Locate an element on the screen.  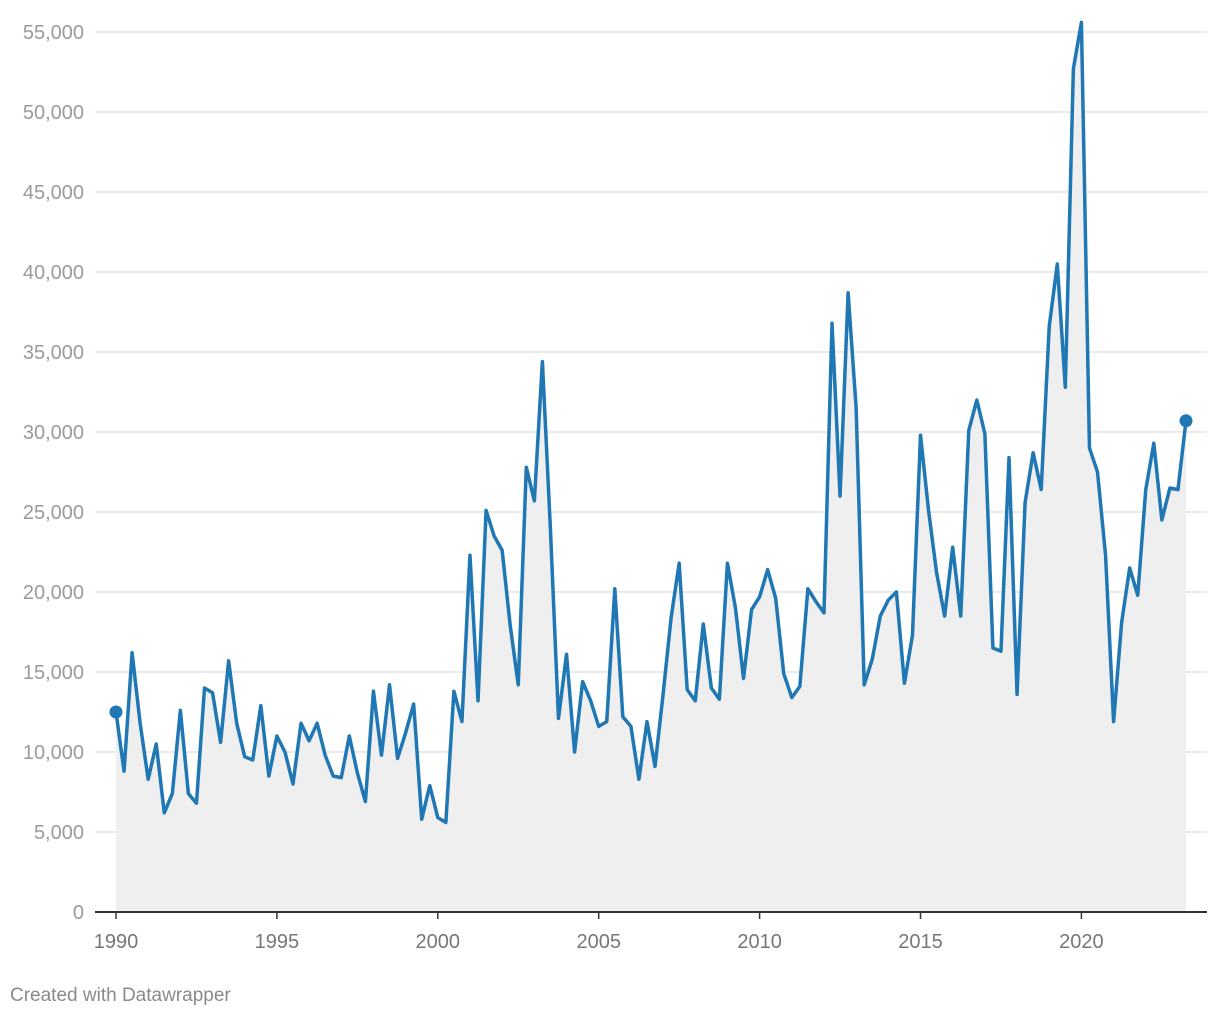
x-tick-label: 2020 is located at coordinates (1081, 942).